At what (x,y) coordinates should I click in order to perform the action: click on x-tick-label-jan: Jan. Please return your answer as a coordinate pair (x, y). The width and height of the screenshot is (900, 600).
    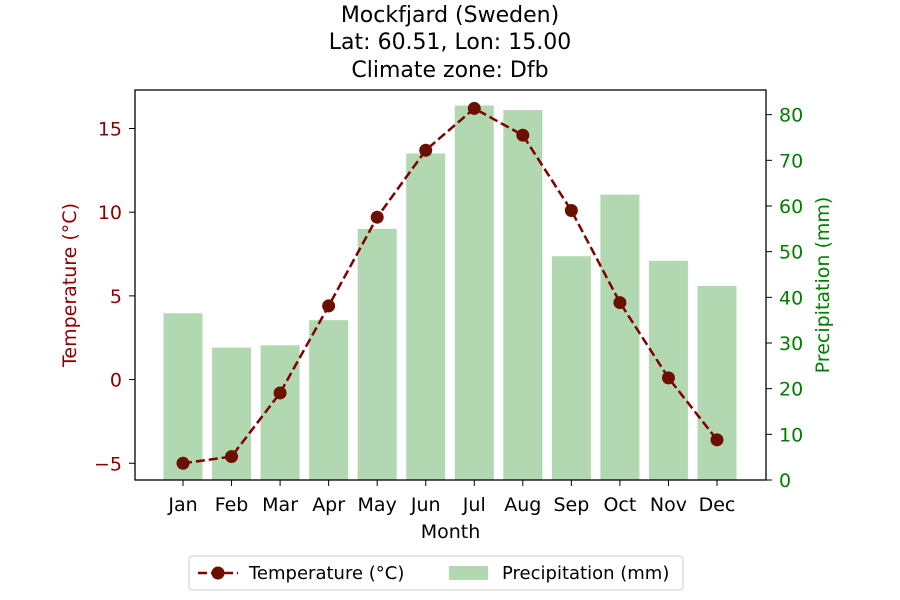
    Looking at the image, I should click on (182, 505).